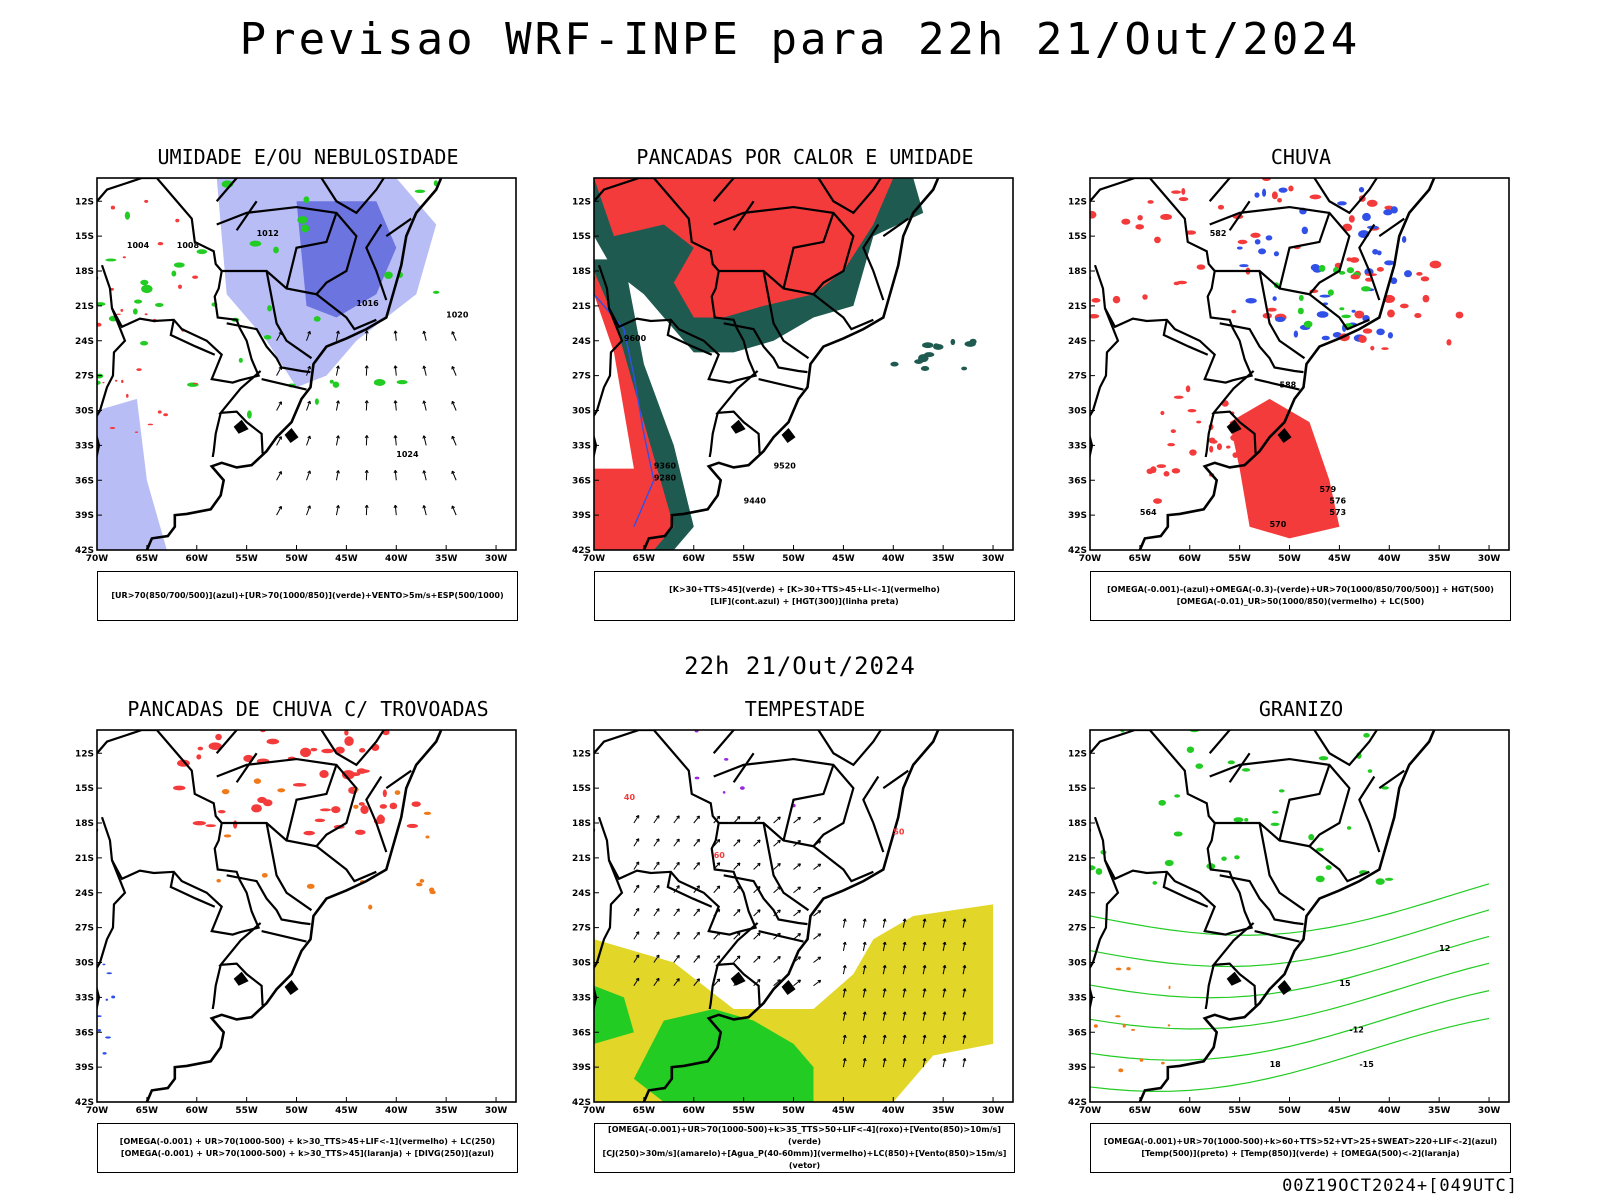  I want to click on contour-label: 1024, so click(407, 454).